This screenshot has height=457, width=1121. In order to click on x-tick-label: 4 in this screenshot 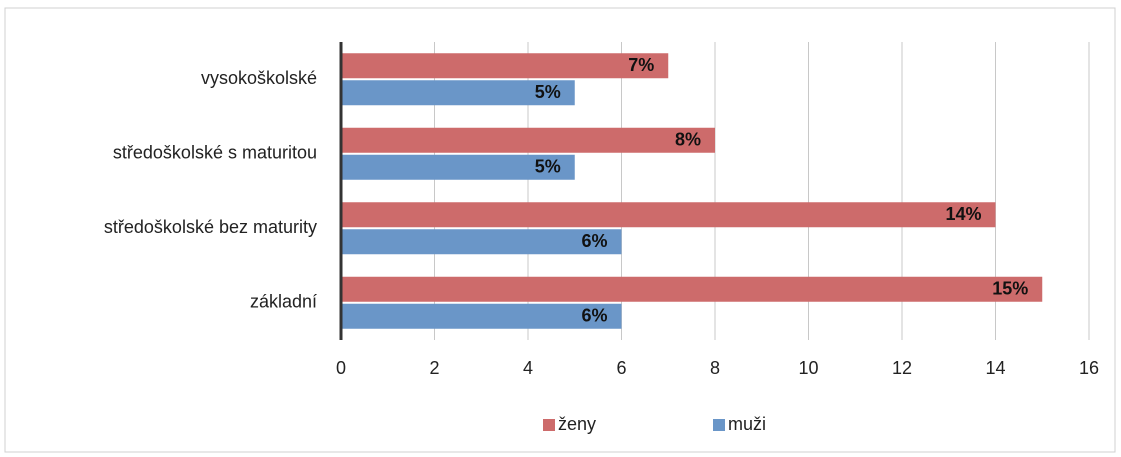, I will do `click(528, 368)`.